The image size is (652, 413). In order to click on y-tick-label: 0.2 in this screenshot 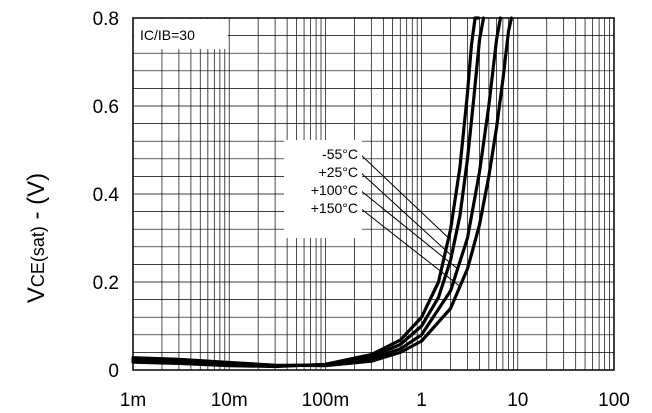, I will do `click(106, 283)`.